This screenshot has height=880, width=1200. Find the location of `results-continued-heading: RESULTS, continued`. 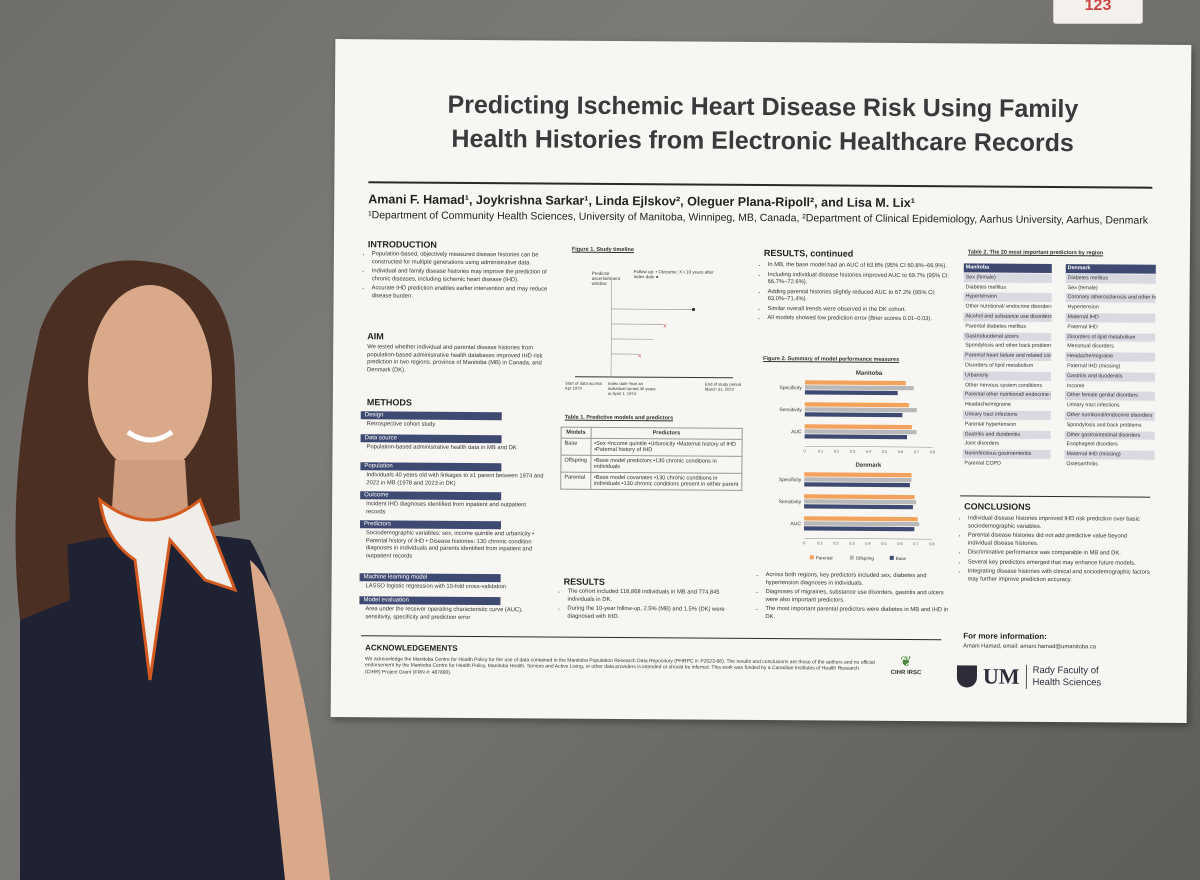

results-continued-heading: RESULTS, continued is located at coordinates (808, 253).